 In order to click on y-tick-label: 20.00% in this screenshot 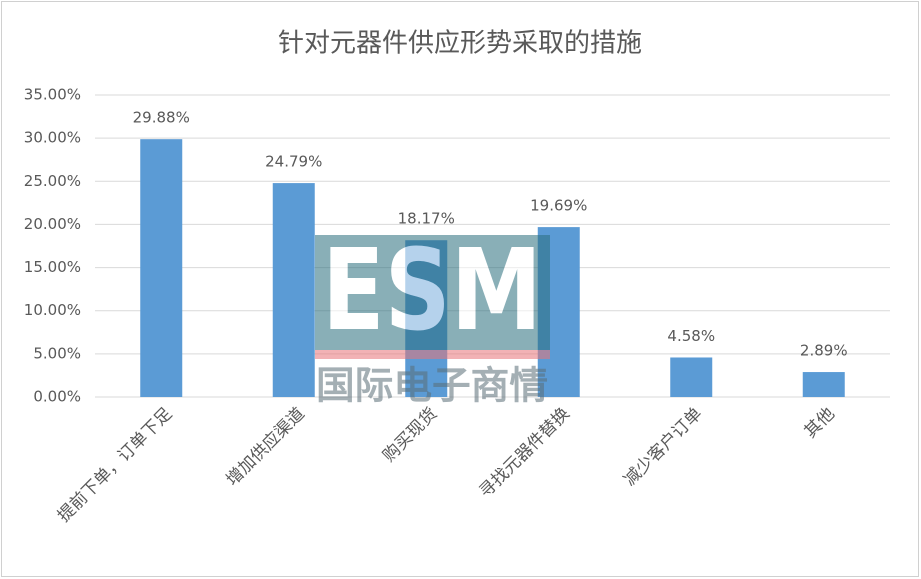, I will do `click(52, 224)`.